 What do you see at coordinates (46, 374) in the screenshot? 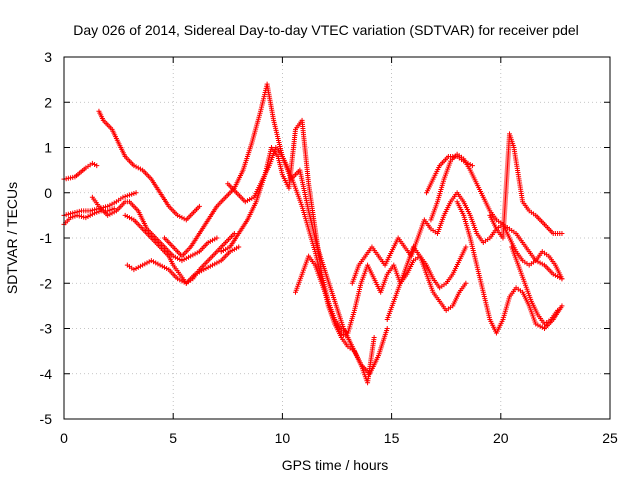
I see `y-tick-label: -4` at bounding box center [46, 374].